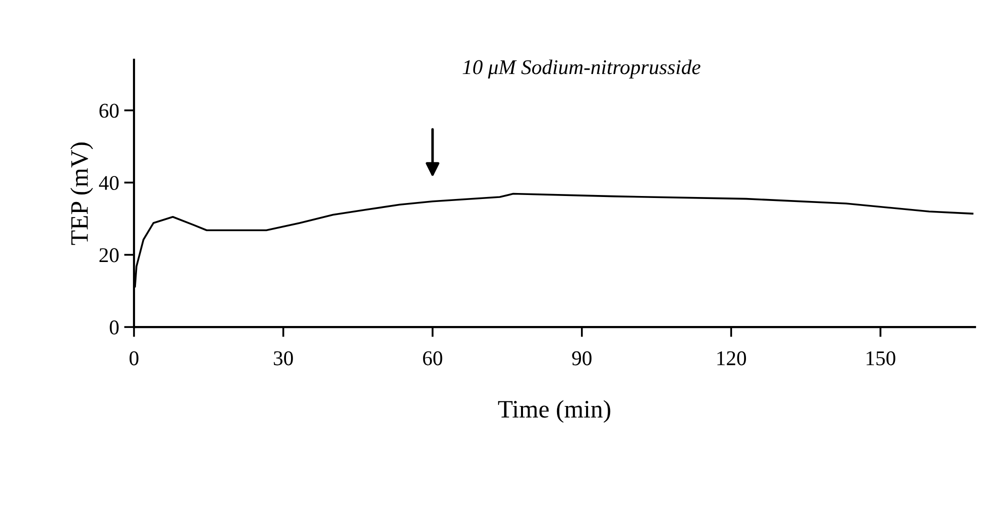  I want to click on x-axis-title: Time (min), so click(554, 411).